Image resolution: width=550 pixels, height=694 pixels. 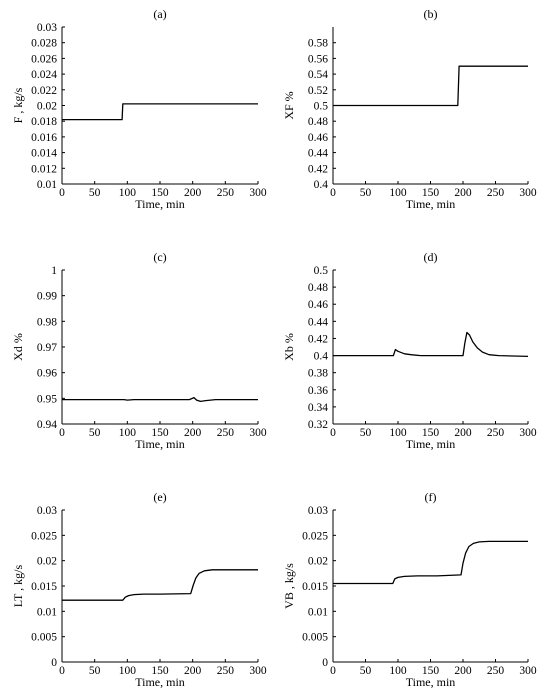 I want to click on y-tick-label: 0.026, so click(x=44, y=59).